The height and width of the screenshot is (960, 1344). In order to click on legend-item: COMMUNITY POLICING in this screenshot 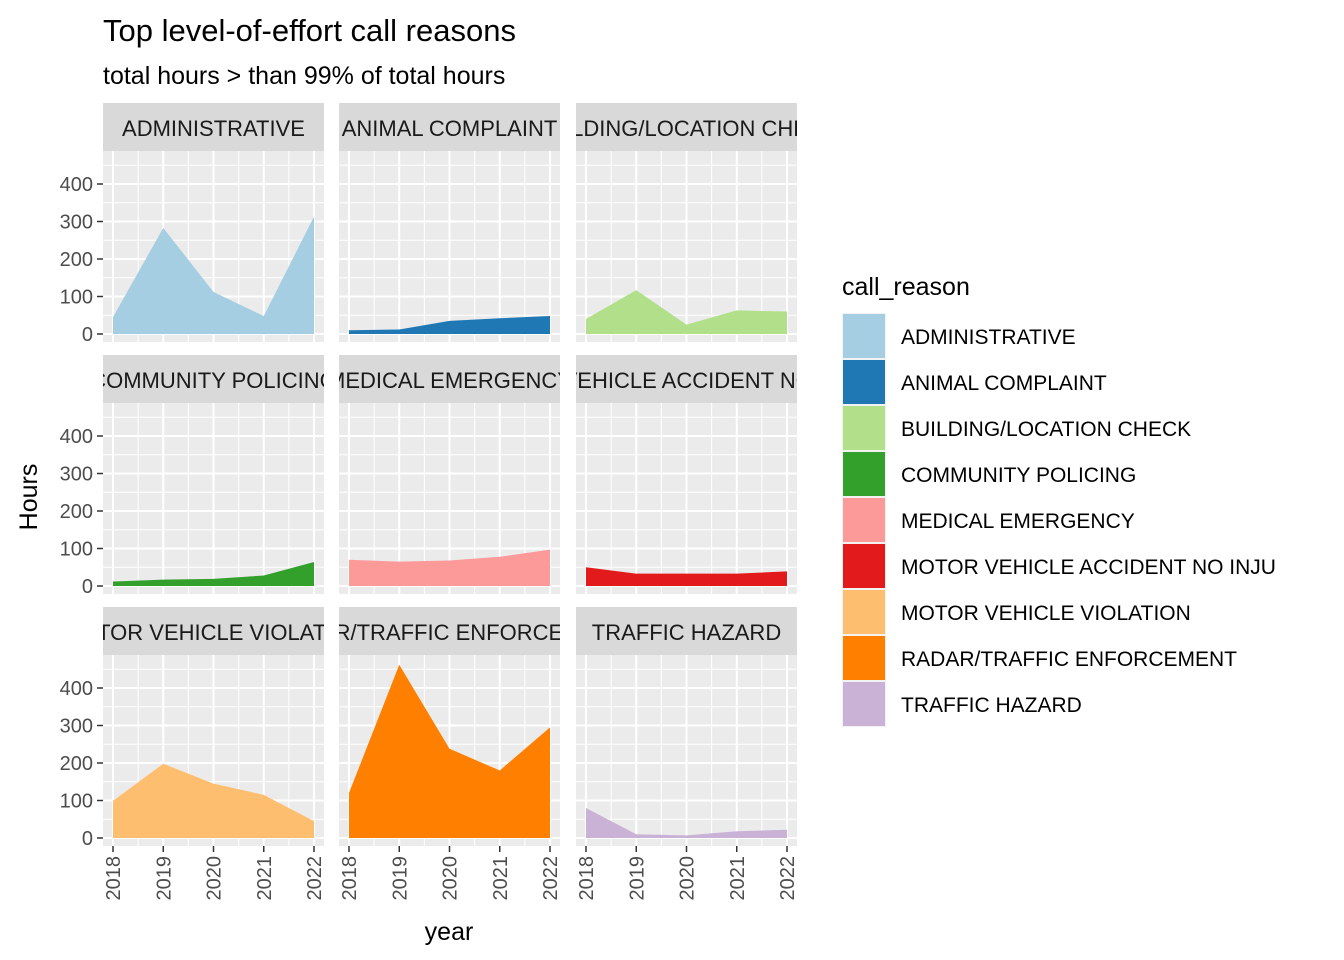, I will do `click(989, 474)`.